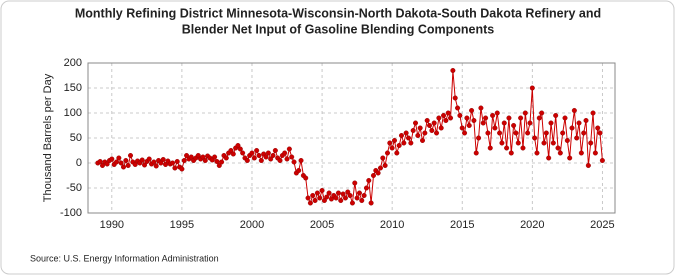 The height and width of the screenshot is (275, 675). Describe the element at coordinates (252, 225) in the screenshot. I see `x-tick-label: 2000` at that location.